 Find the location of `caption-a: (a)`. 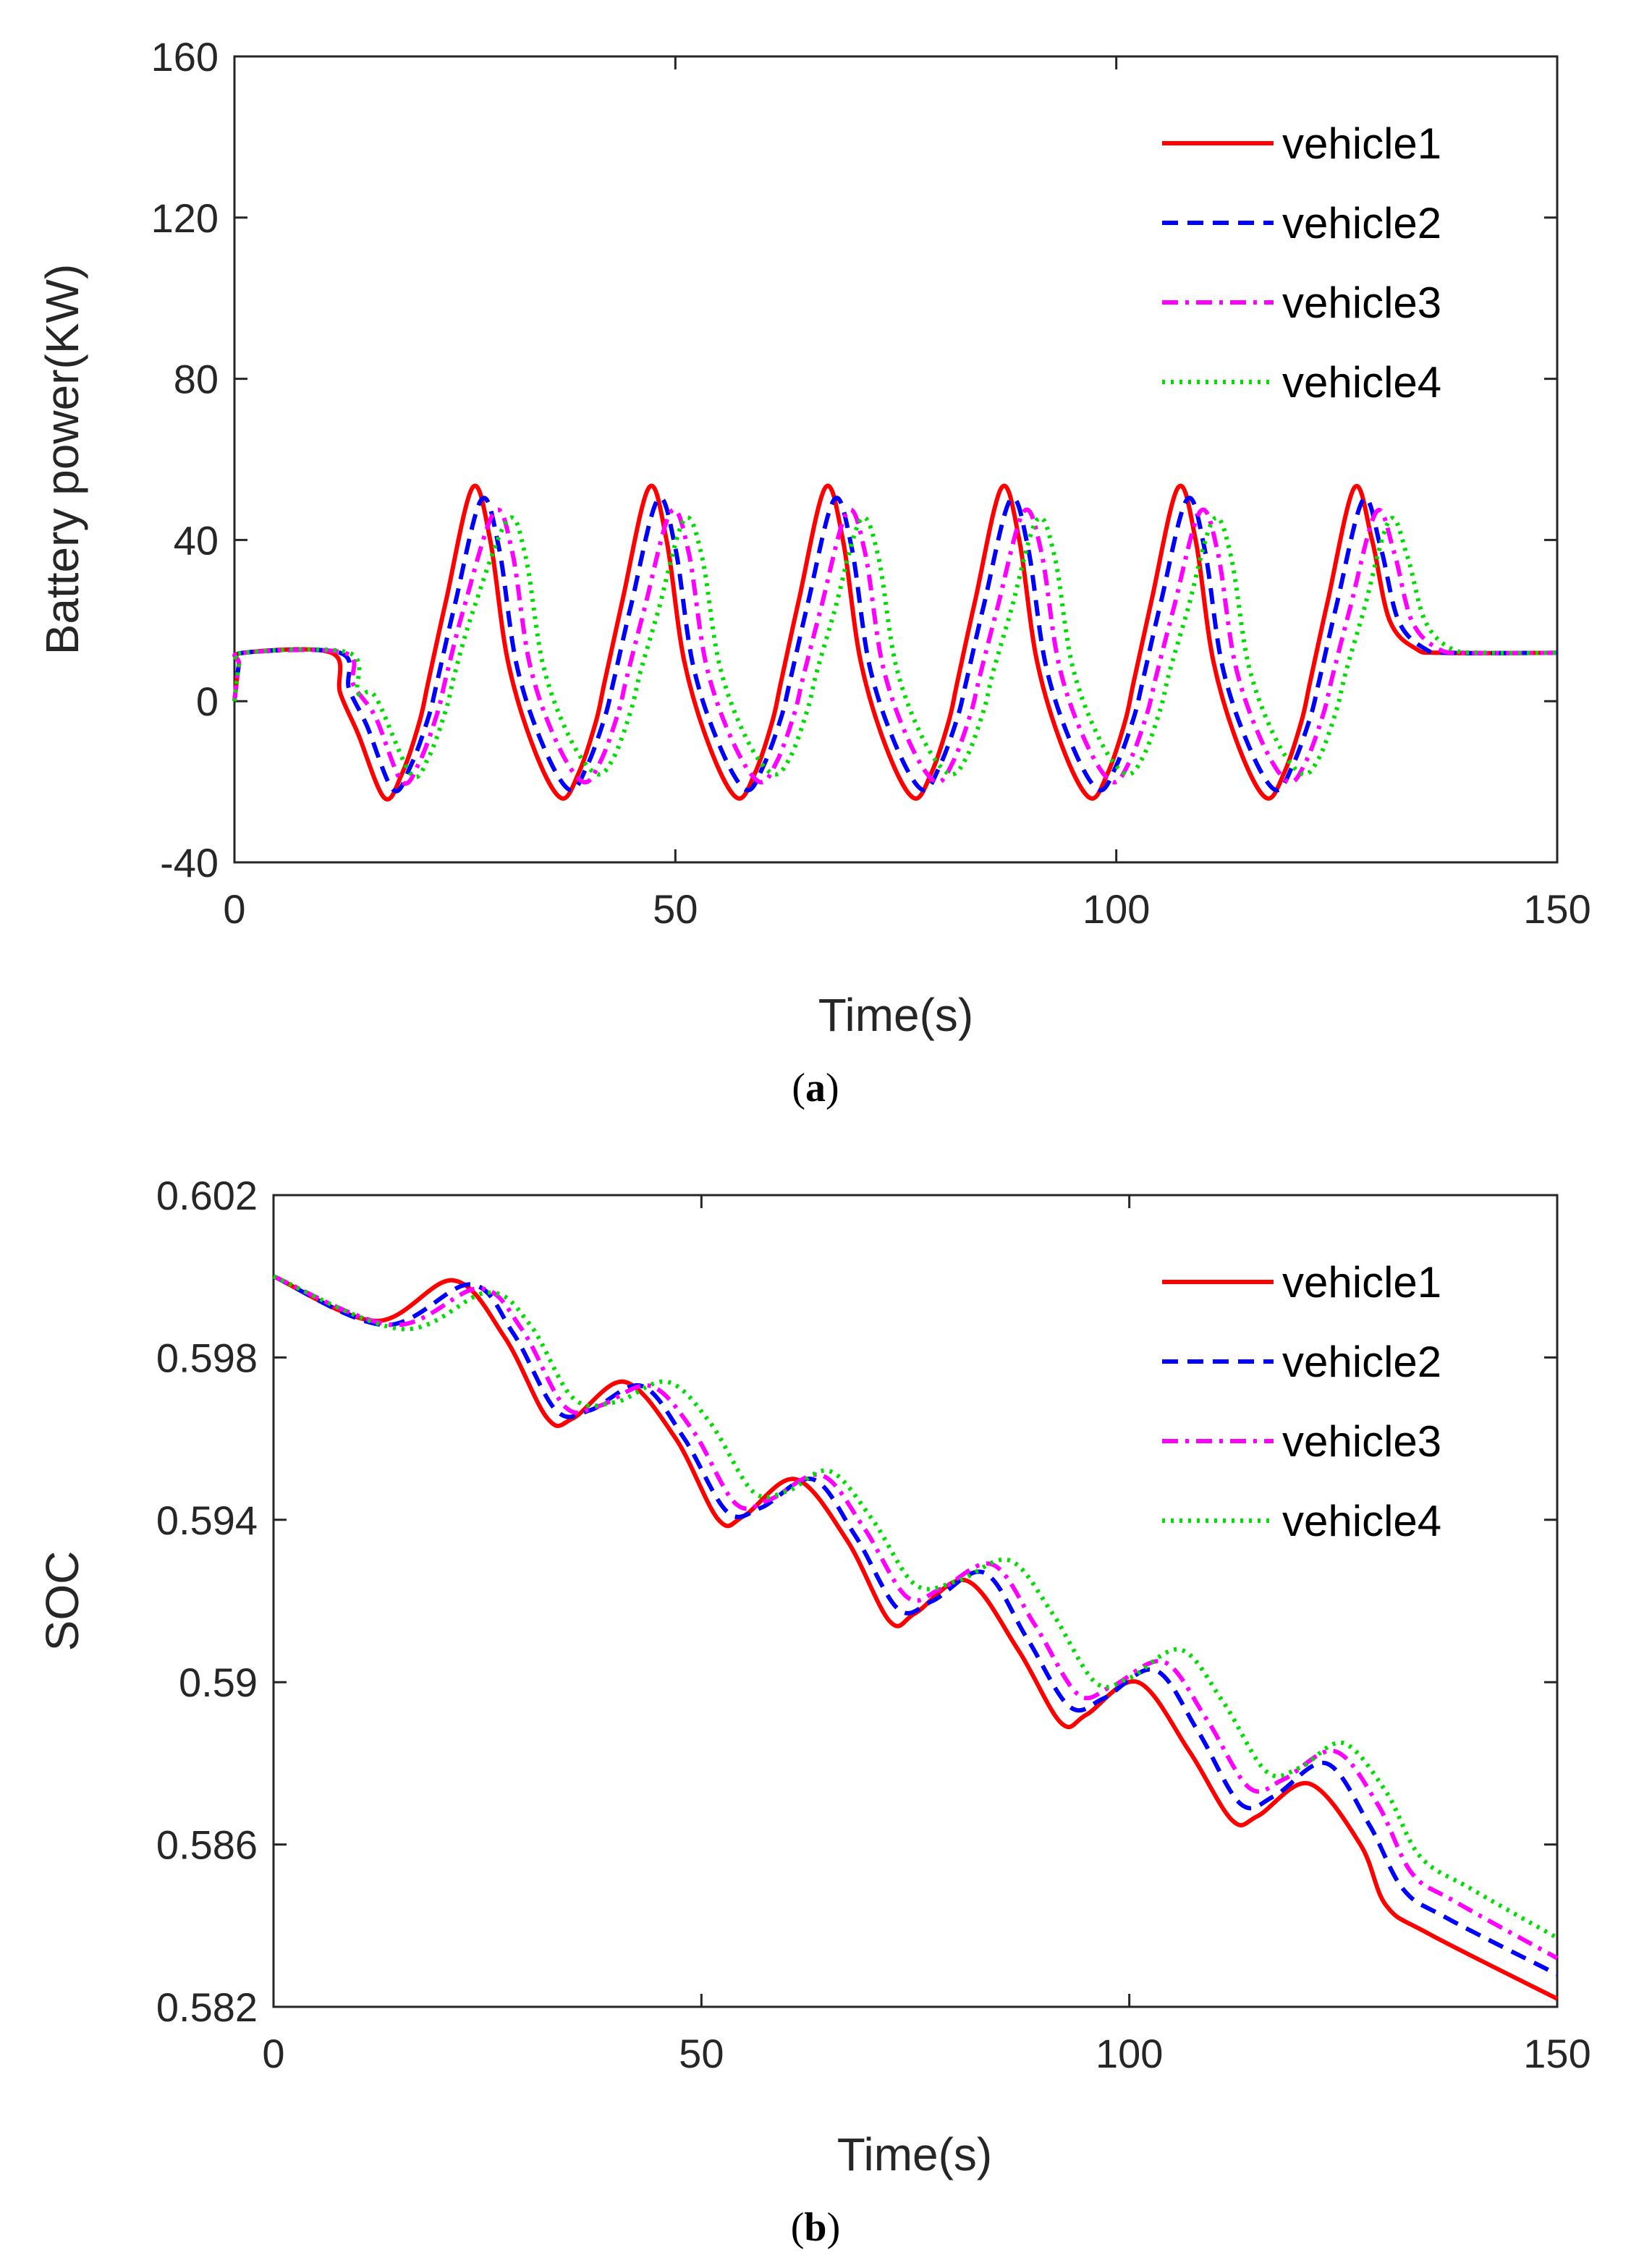

caption-a: (a) is located at coordinates (815, 1088).